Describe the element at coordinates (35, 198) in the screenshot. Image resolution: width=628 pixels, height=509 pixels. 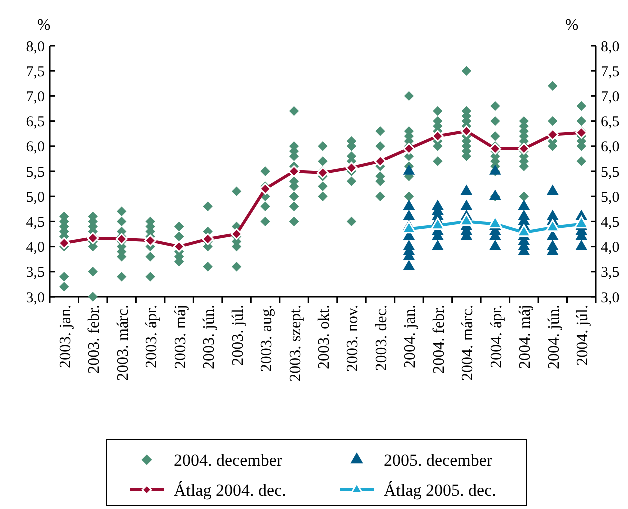
I see `y-tick-label: 5,0` at that location.